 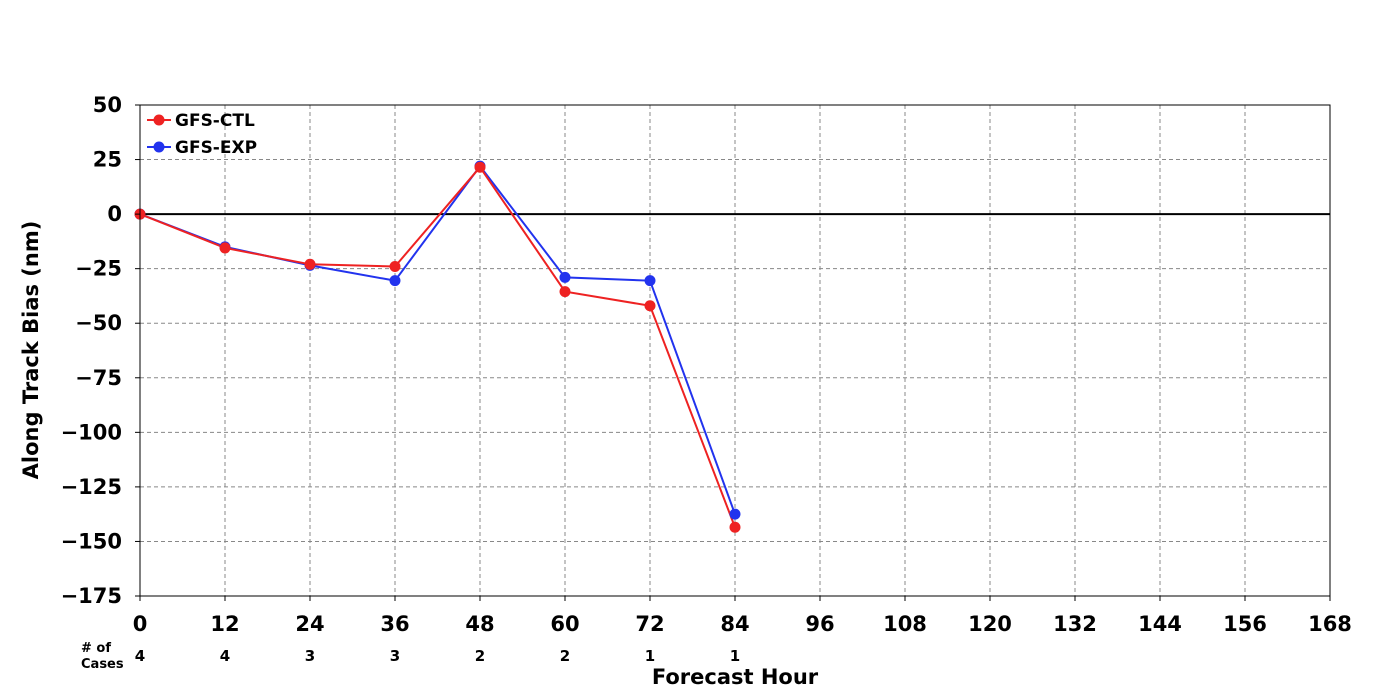 I want to click on y-tick-label: −75, so click(x=98, y=378).